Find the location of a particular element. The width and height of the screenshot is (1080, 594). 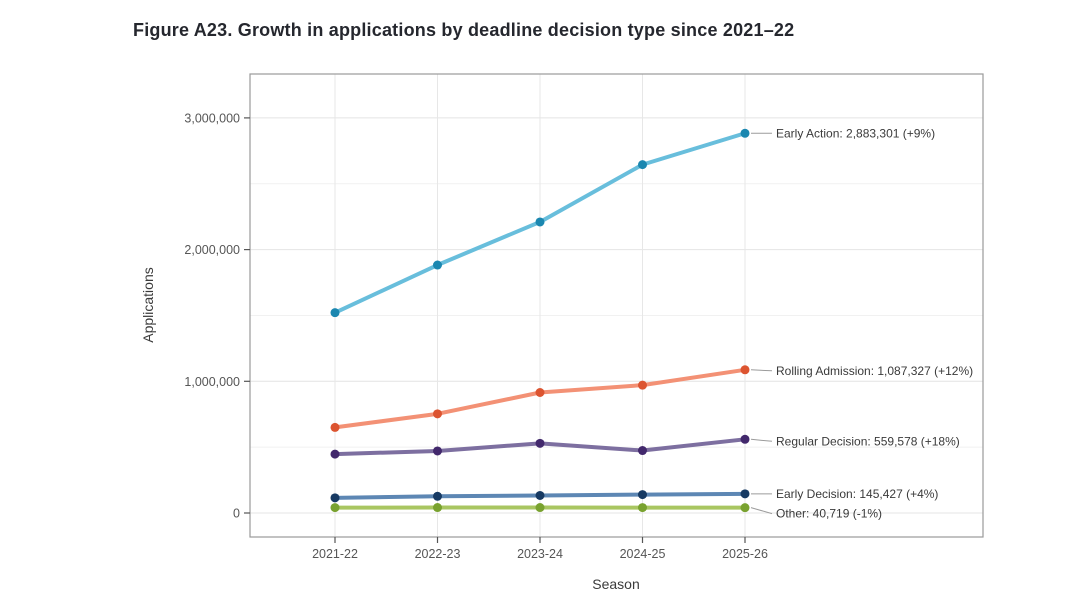

series-label-other: Other: 40,719 (-1%) is located at coordinates (829, 514).